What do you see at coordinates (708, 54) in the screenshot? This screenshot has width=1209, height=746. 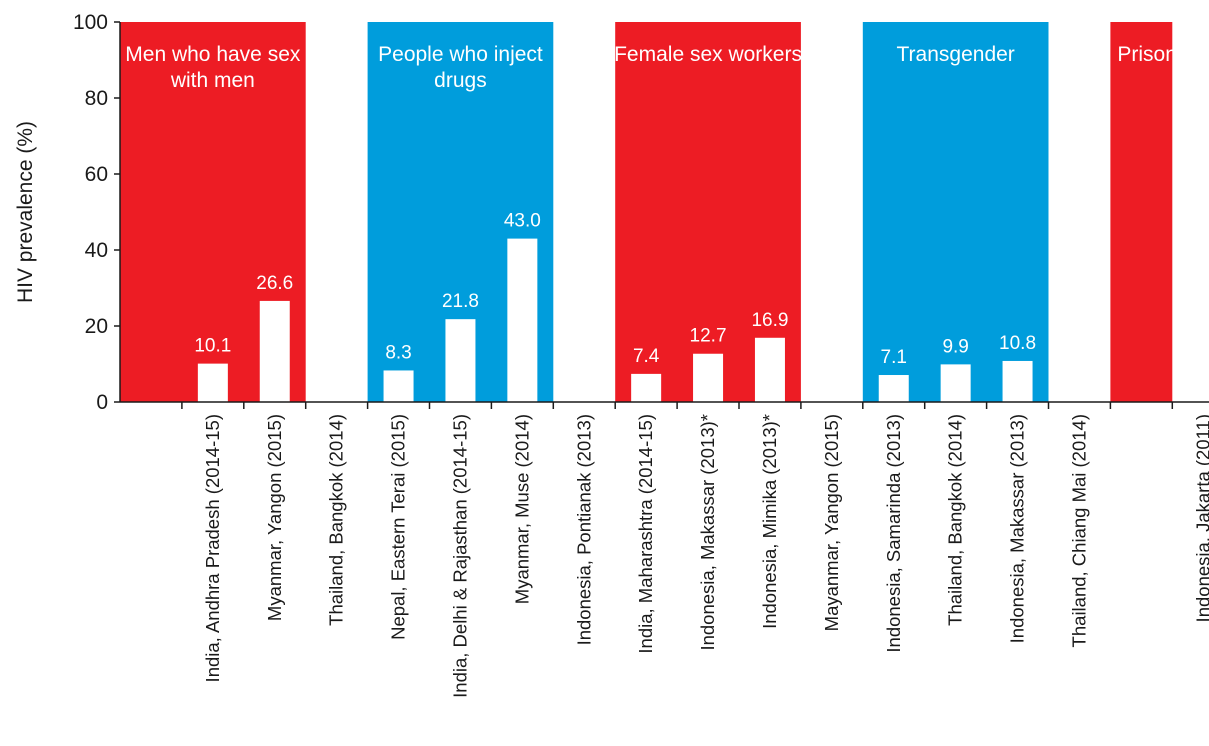 I see `group-label-2: Female sex workers` at bounding box center [708, 54].